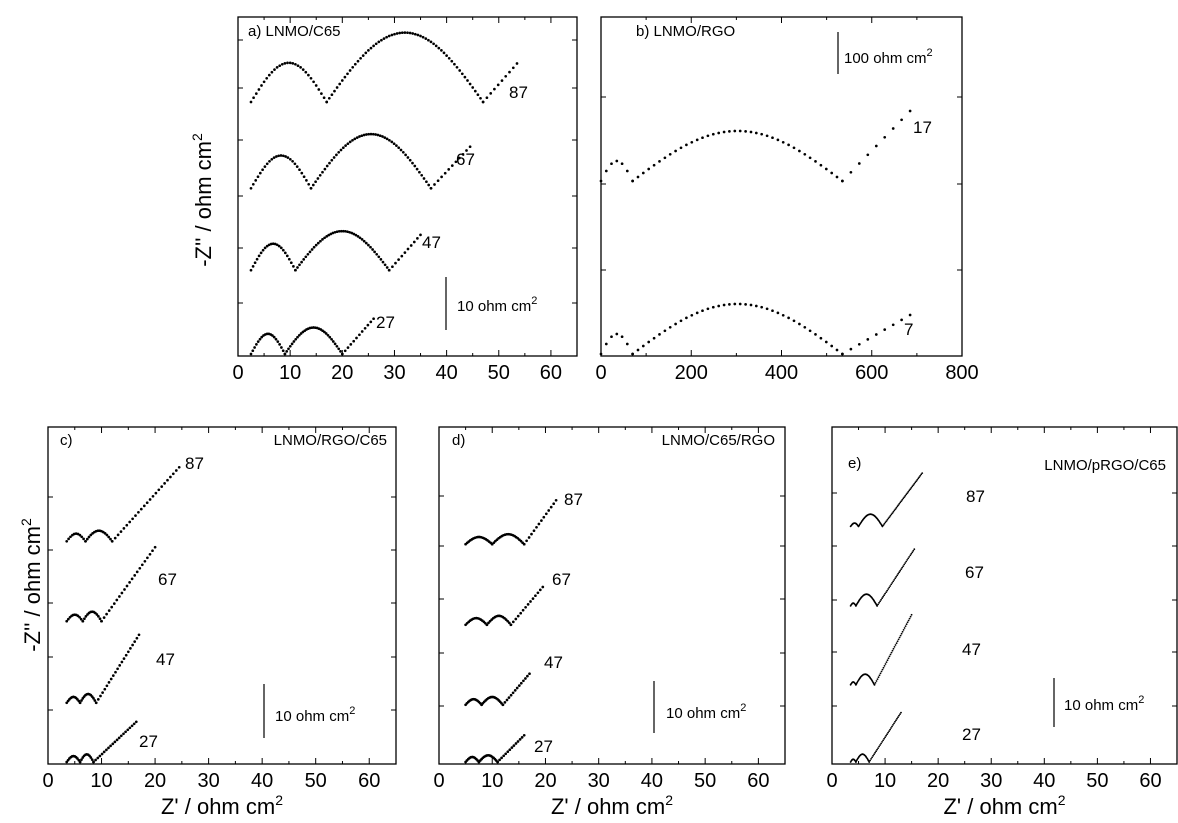 This screenshot has height=823, width=1178. What do you see at coordinates (394, 373) in the screenshot?
I see `x-tick-label: 30` at bounding box center [394, 373].